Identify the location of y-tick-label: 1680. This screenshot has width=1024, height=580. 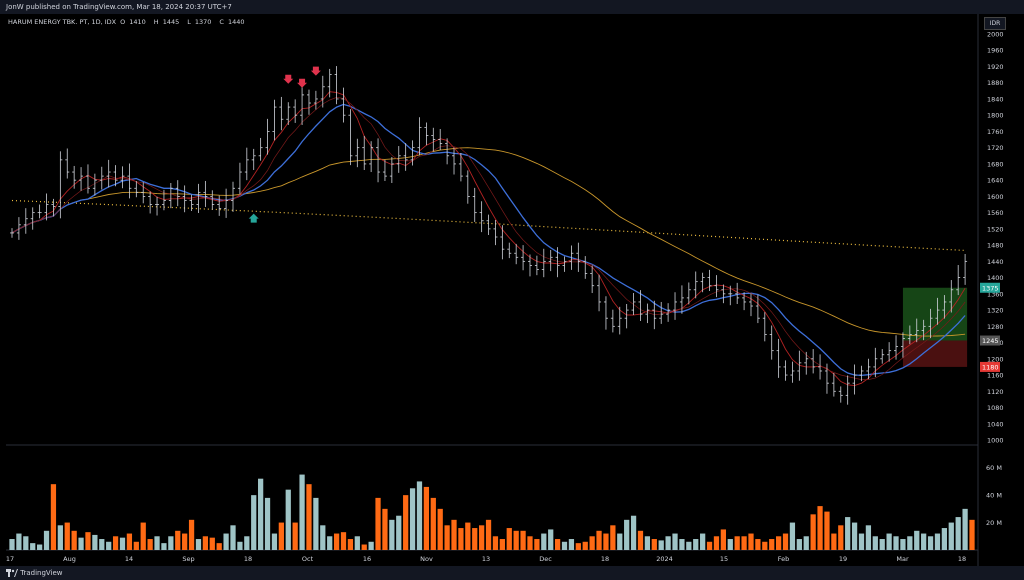
(995, 164).